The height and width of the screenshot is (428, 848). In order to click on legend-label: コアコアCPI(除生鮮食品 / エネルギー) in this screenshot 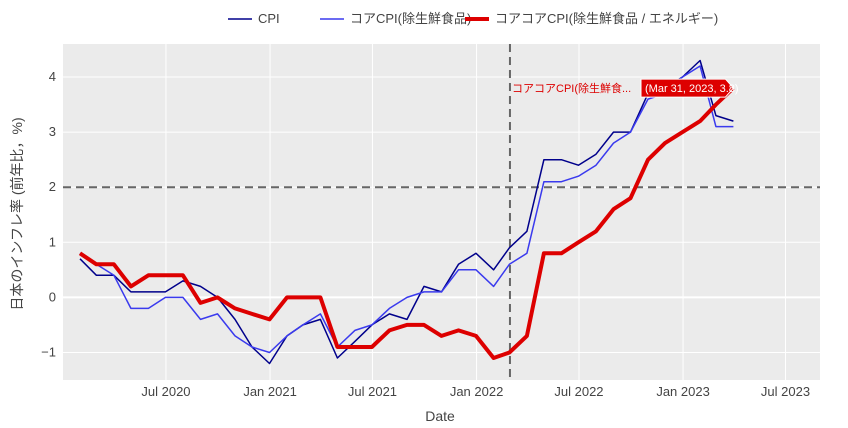, I will do `click(606, 18)`.